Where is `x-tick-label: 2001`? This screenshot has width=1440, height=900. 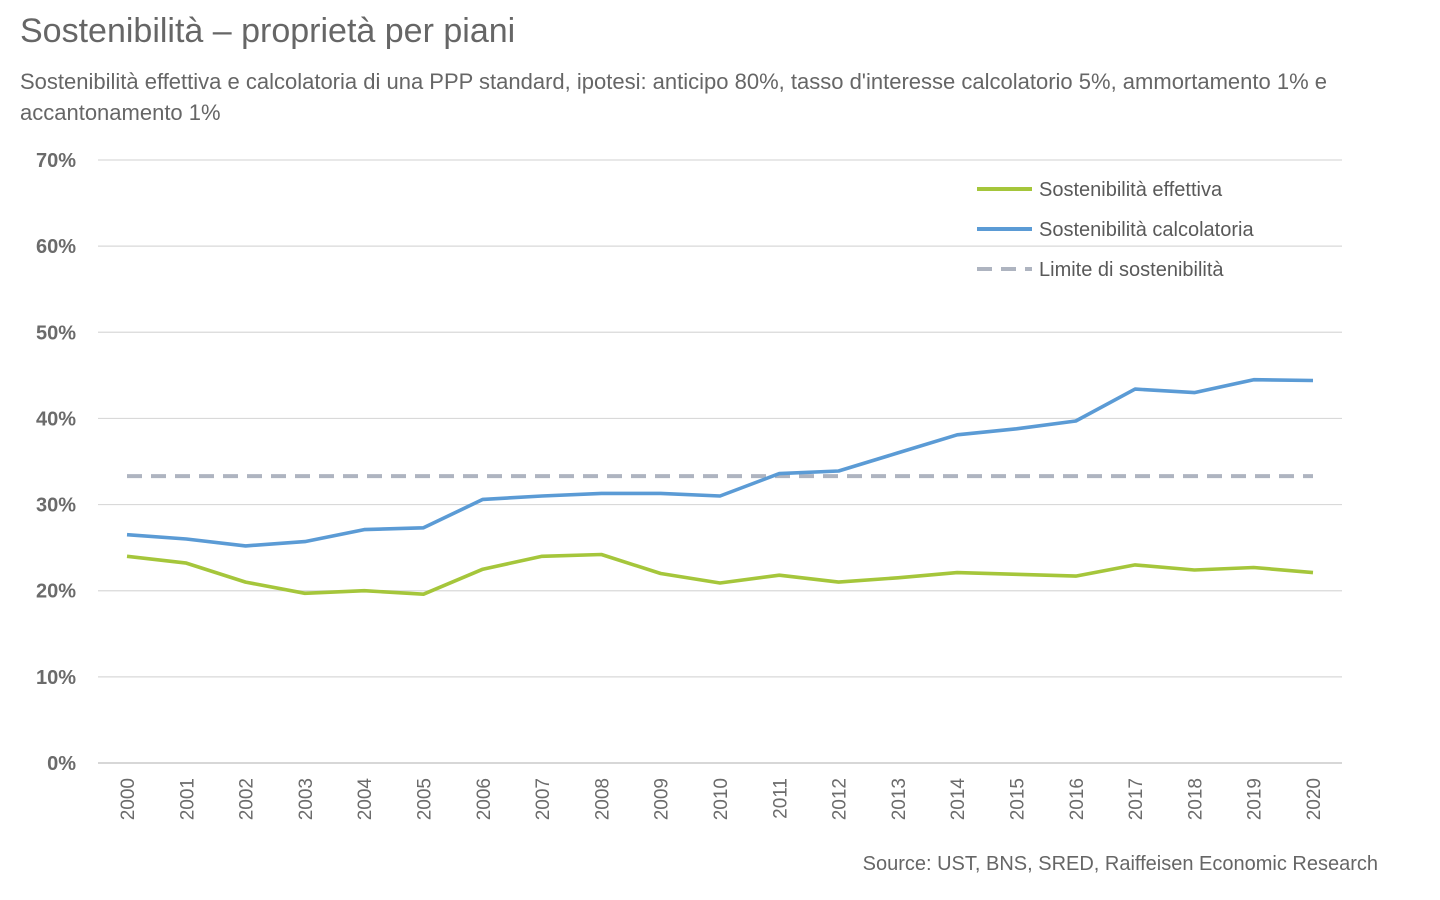 x-tick-label: 2001 is located at coordinates (187, 799).